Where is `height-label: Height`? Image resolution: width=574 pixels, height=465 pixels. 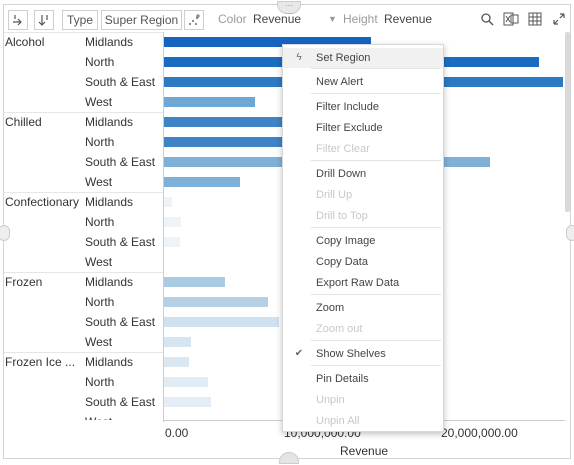 height-label: Height is located at coordinates (360, 19).